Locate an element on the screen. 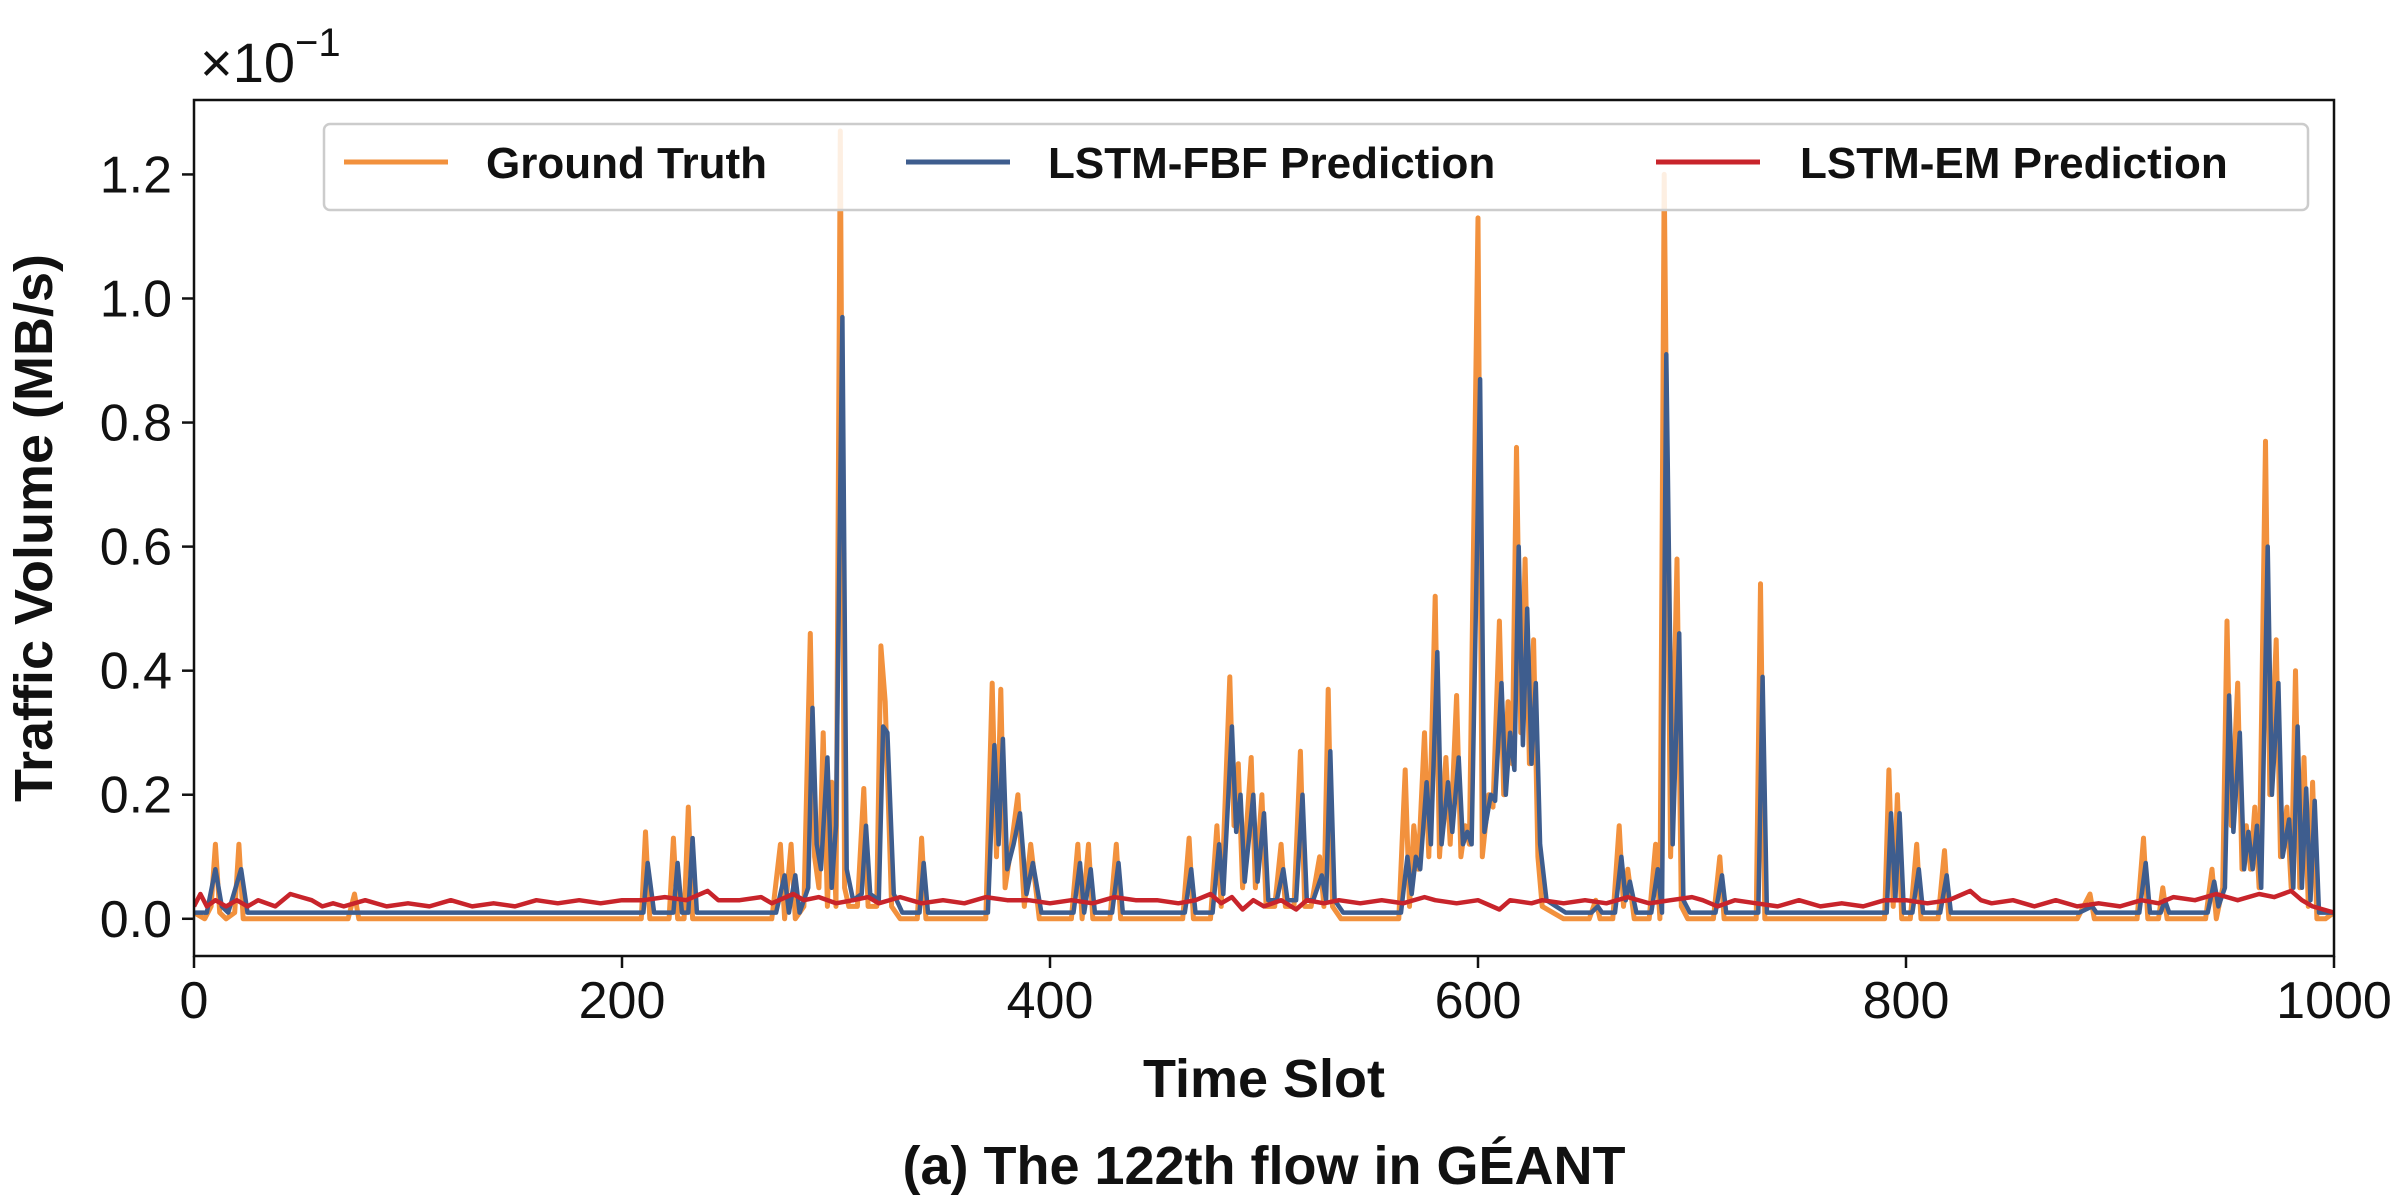  x-tick-label: 600 is located at coordinates (1478, 1001).